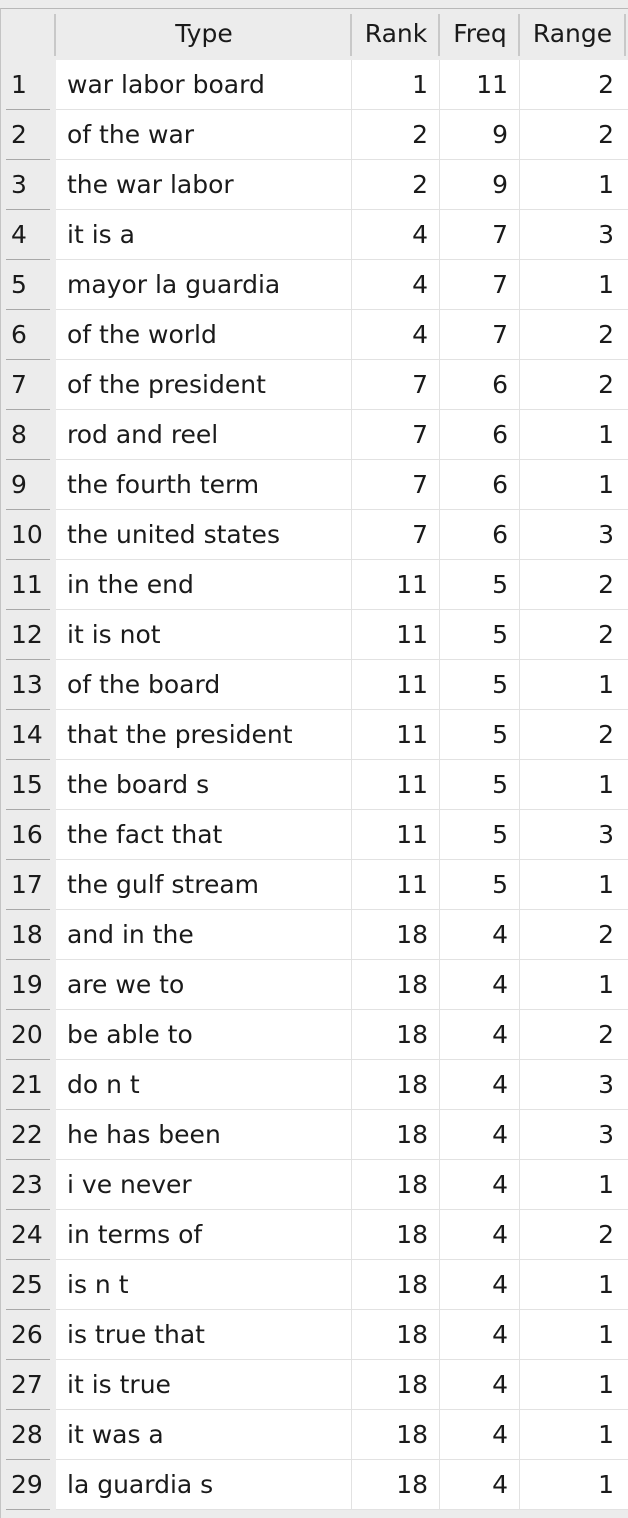 The image size is (628, 1518). Describe the element at coordinates (314, 635) in the screenshot. I see `table-row: 12 it is not 11 5 2` at that location.